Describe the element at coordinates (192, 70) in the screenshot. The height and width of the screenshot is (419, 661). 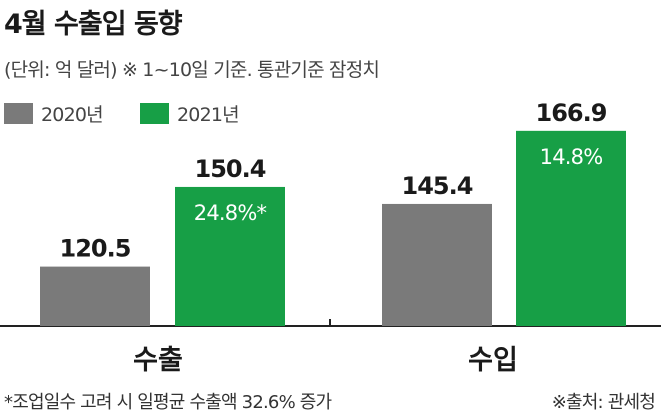
I see `chart-subtitle: (단위: 억 달러) ※ 1~10일 기준. 통관기준 잠정치` at that location.